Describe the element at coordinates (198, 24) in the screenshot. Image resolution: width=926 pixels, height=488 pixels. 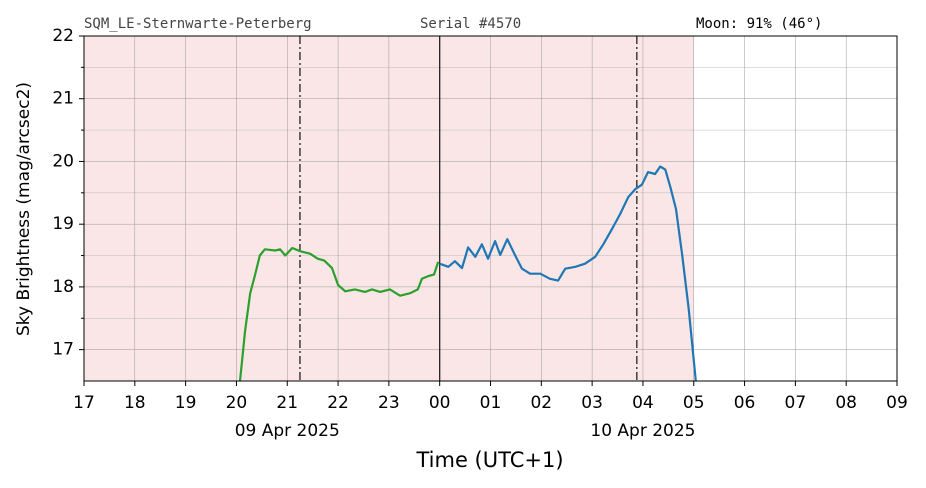
I see `header-left: SQM_LE-Sternwarte-Peterberg` at that location.